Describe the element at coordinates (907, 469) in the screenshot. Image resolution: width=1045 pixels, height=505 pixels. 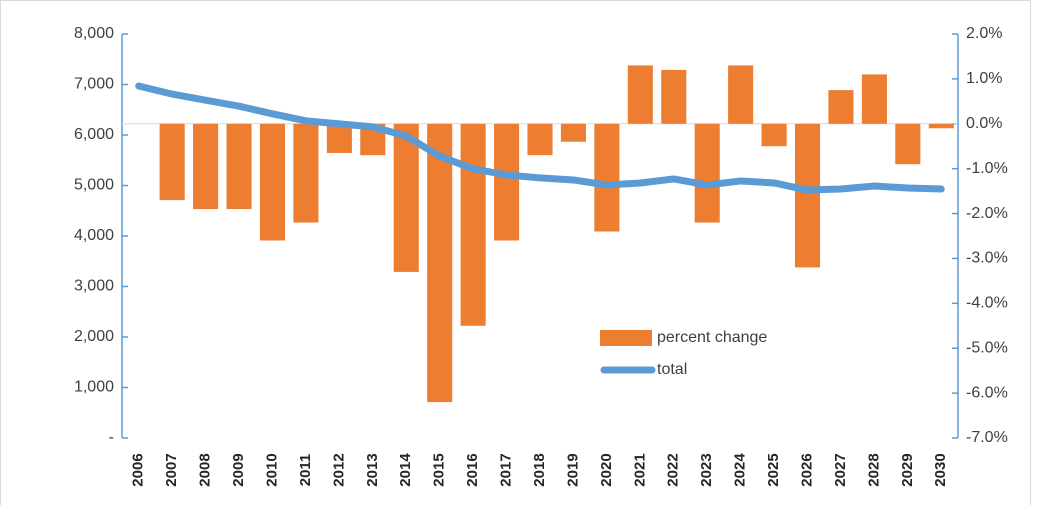
I see `x-tick-label: 2029` at that location.